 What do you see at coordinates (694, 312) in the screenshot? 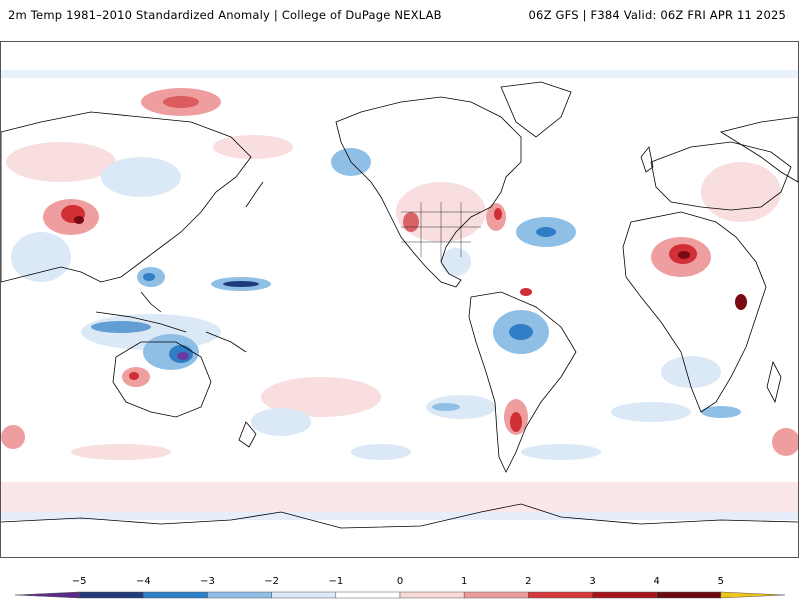
I see `africa-outline` at bounding box center [694, 312].